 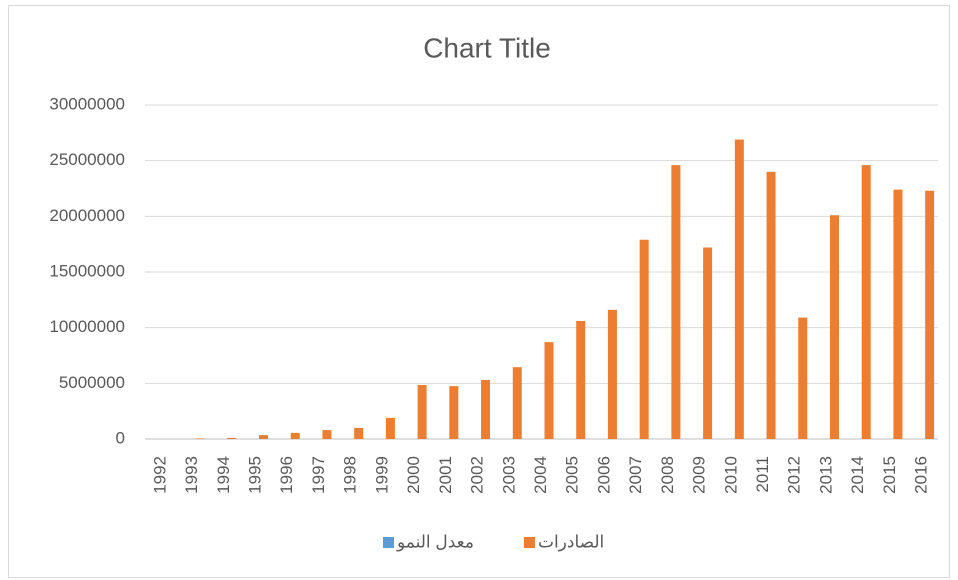 What do you see at coordinates (857, 475) in the screenshot?
I see `x-tick-label: 2014` at bounding box center [857, 475].